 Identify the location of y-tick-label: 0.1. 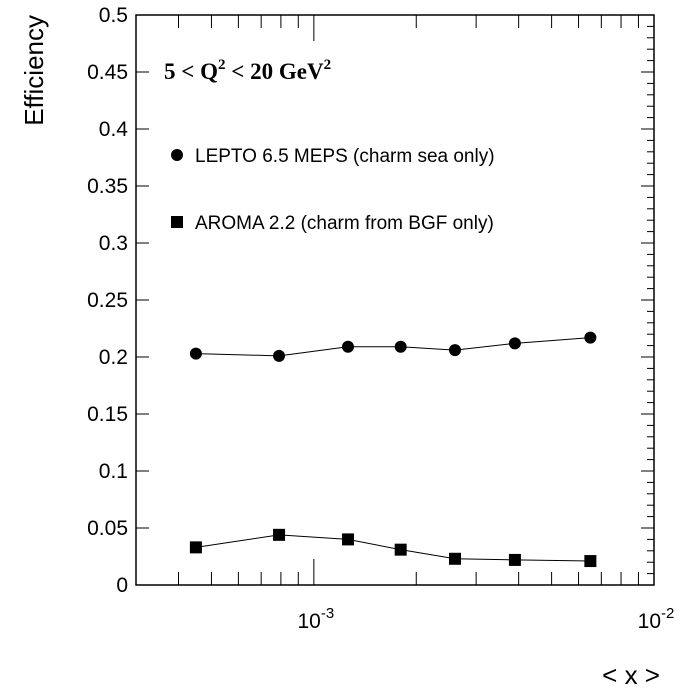
(113, 471).